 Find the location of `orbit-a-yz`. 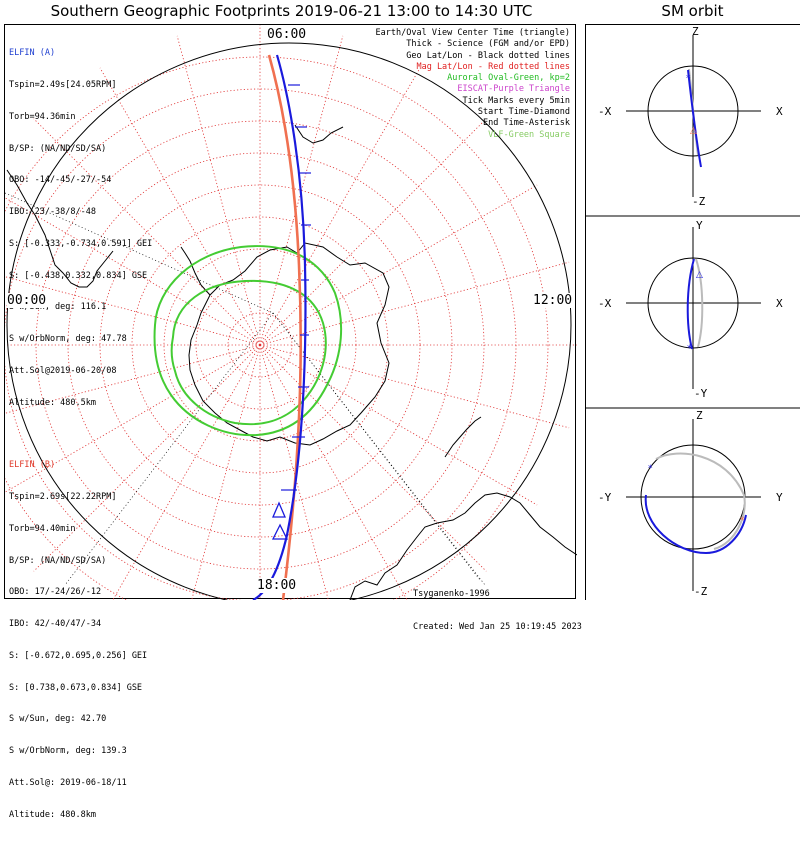

orbit-a-yz is located at coordinates (695, 524).